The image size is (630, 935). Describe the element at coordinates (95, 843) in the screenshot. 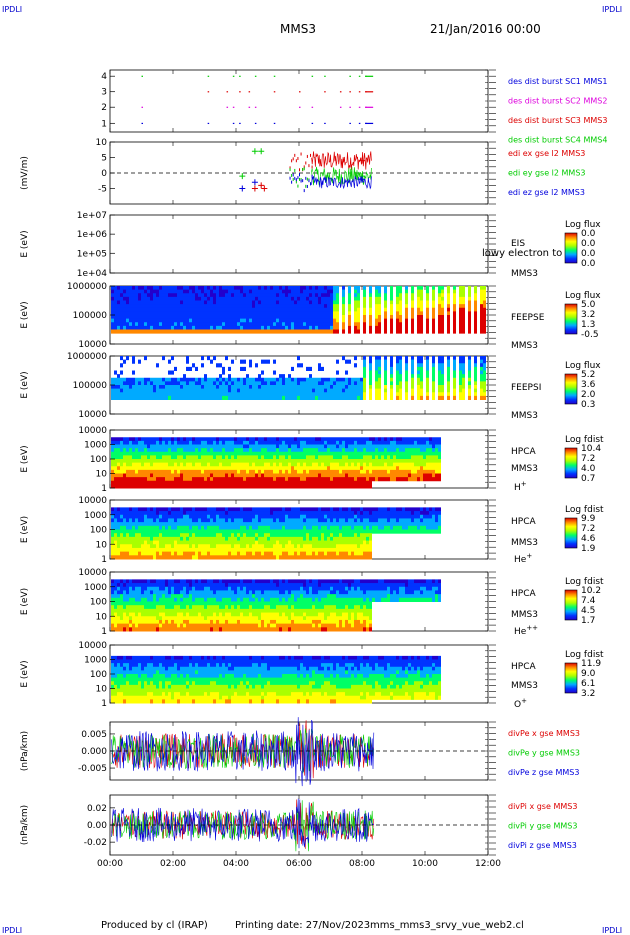

I see `y-tick-label: -0.02` at that location.